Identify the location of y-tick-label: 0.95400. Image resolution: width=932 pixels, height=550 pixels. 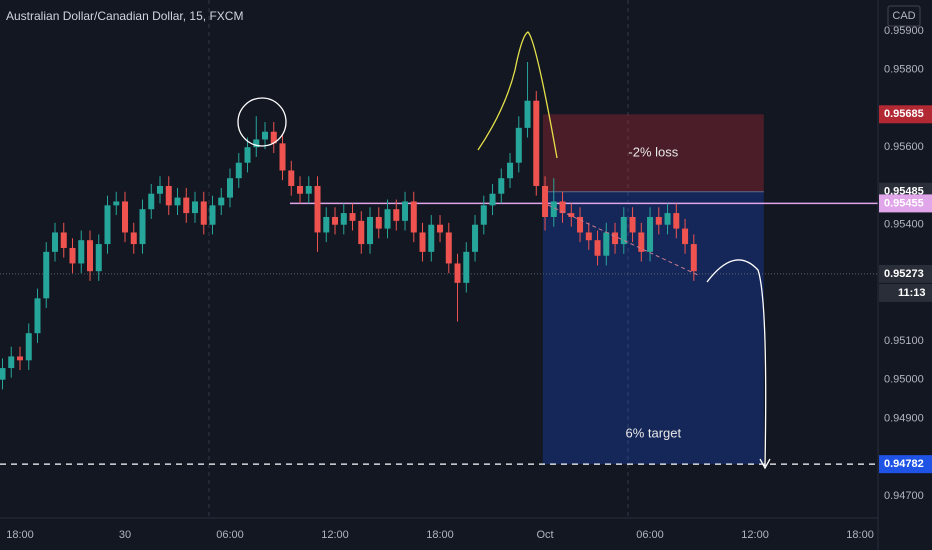
(904, 225).